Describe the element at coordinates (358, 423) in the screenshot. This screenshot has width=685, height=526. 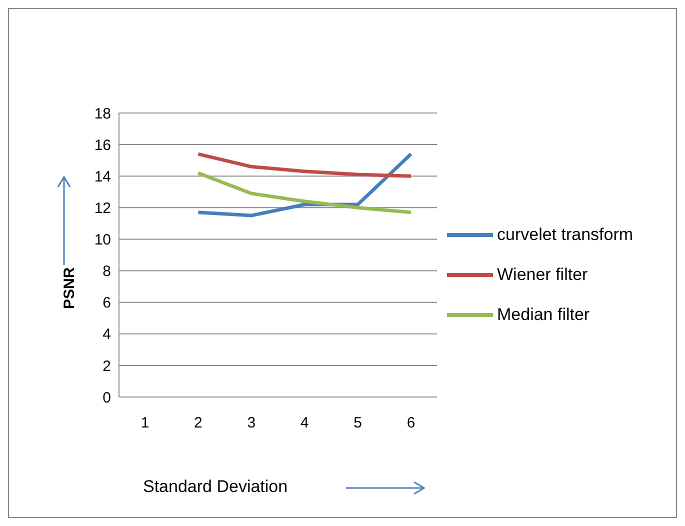
I see `x-tick-label: 5` at that location.